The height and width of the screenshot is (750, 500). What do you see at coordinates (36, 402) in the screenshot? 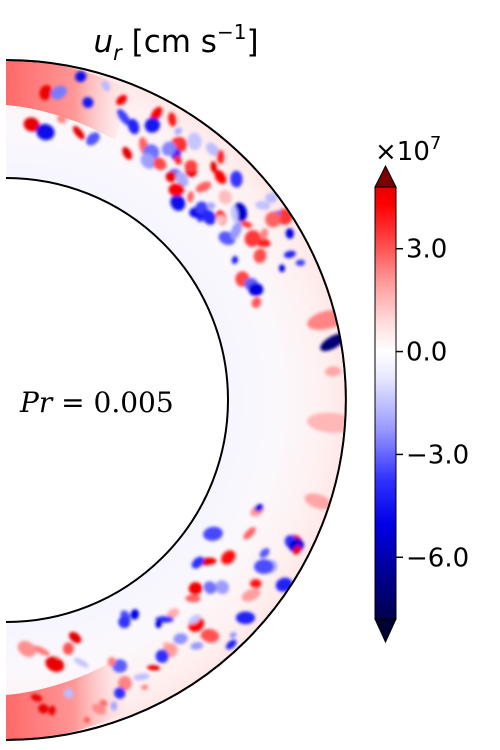
I see `annotation-label: Pr` at bounding box center [36, 402].